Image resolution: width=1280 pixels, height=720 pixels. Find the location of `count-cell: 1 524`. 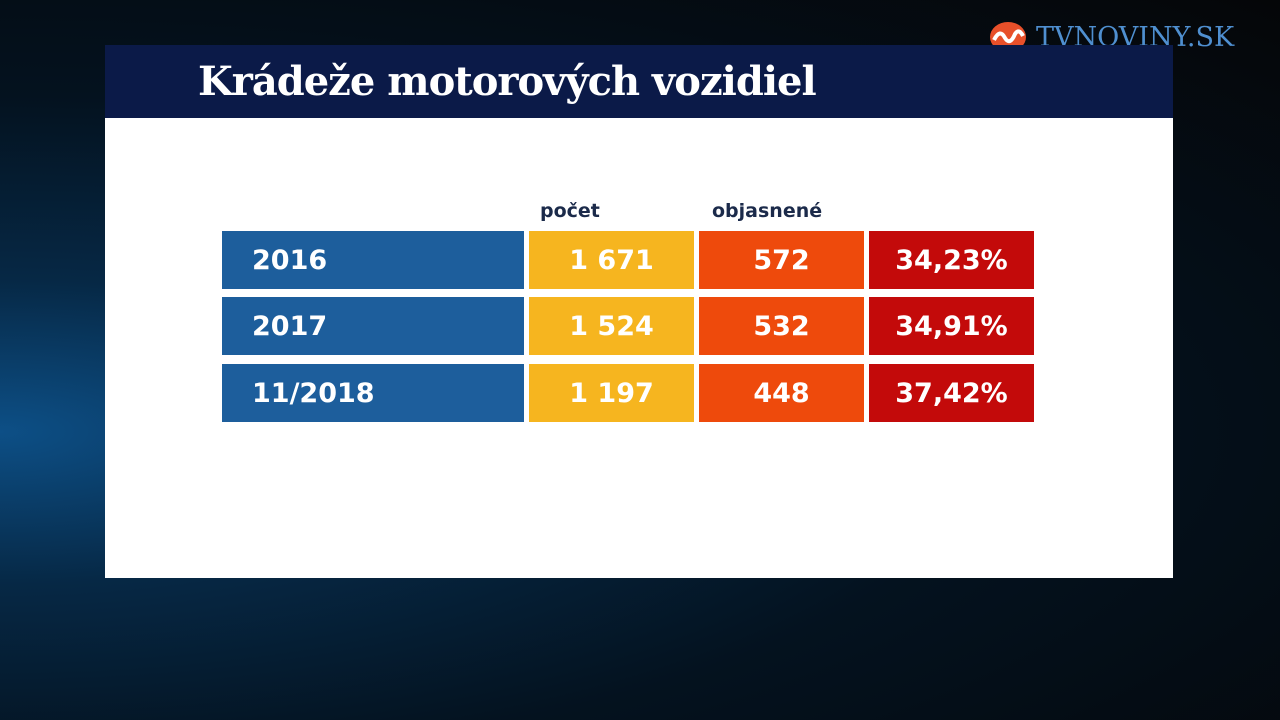

count-cell: 1 524 is located at coordinates (611, 326).